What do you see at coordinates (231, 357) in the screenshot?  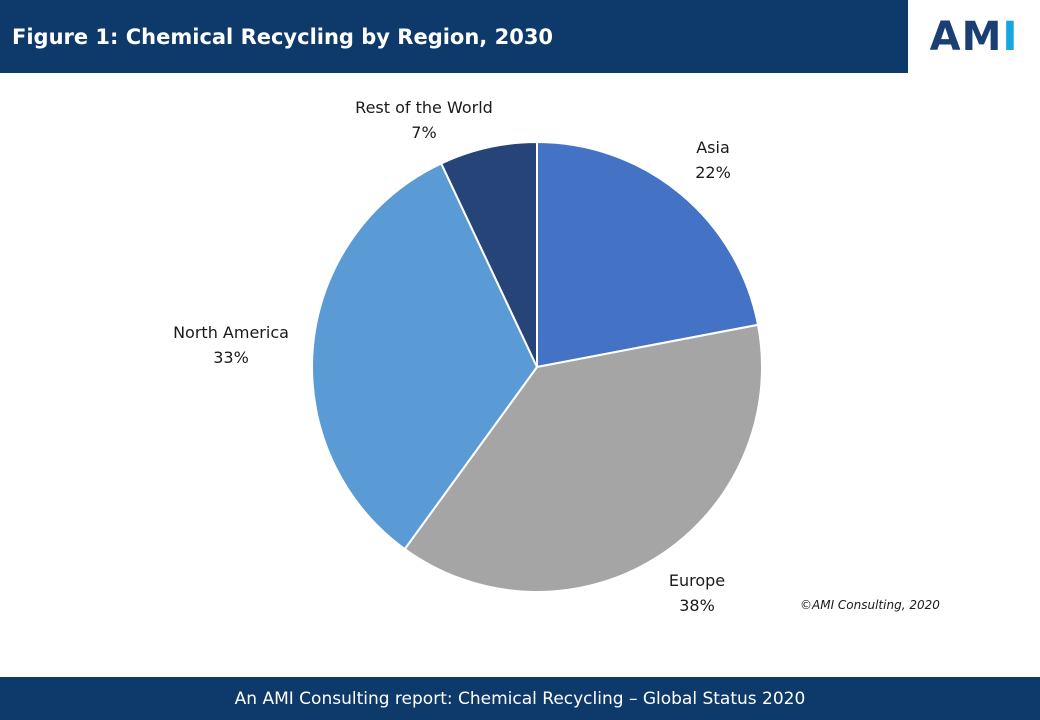 I see `slice-label-value: 33%` at bounding box center [231, 357].